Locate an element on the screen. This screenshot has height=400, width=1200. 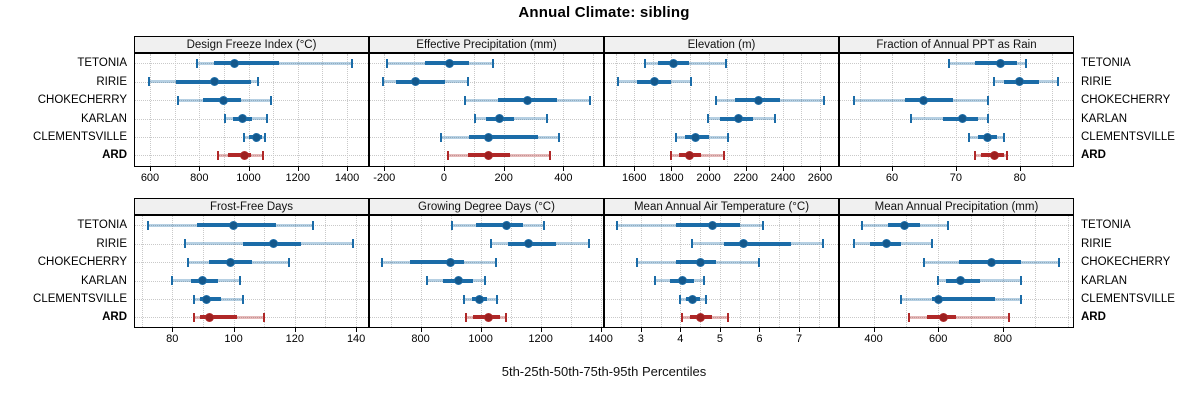
panel-strip: Mean Annual Air Temperature (°C) is located at coordinates (721, 206).